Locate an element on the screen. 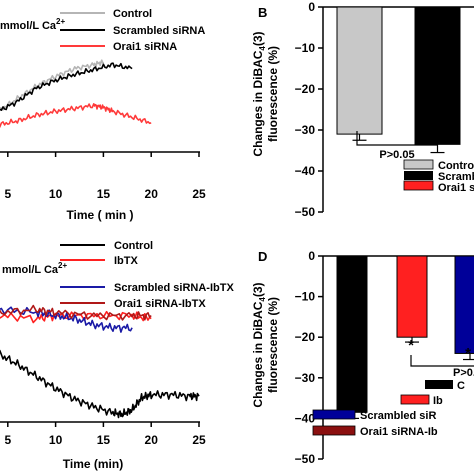 This screenshot has height=474, width=474. panel-d-legend-swatch-ibtx is located at coordinates (415, 399).